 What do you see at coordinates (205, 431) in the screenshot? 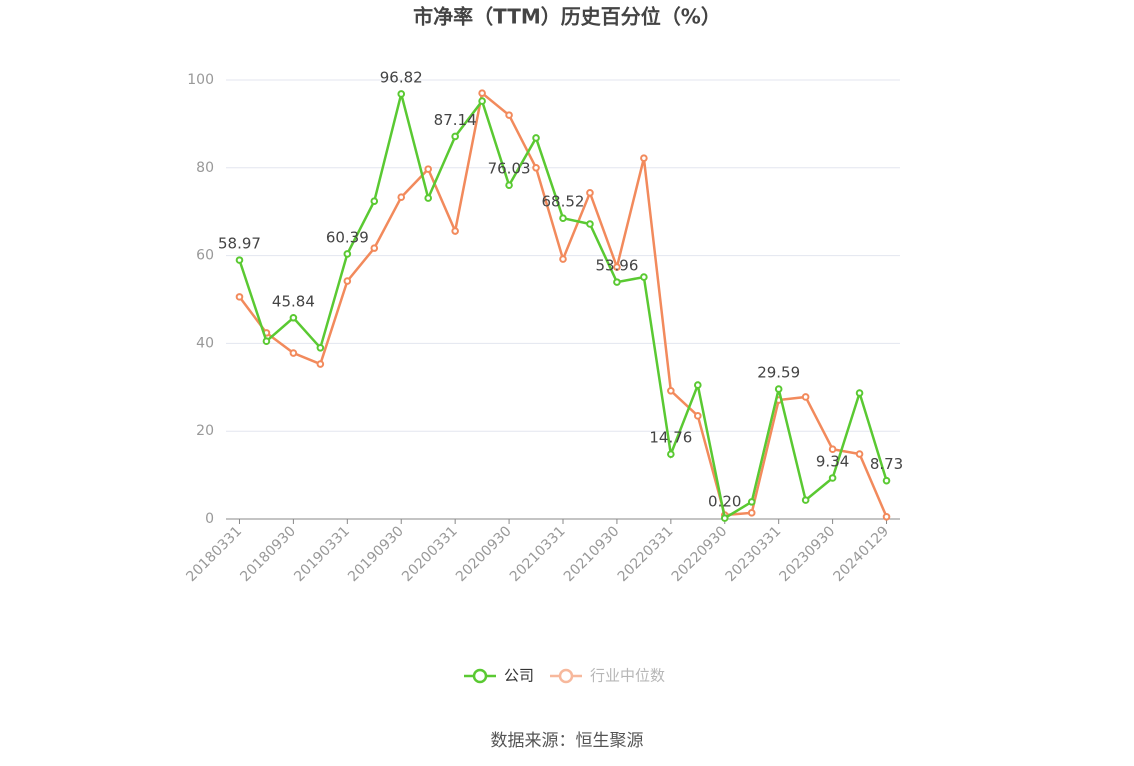
I see `y-tick-label: 20` at bounding box center [205, 431].